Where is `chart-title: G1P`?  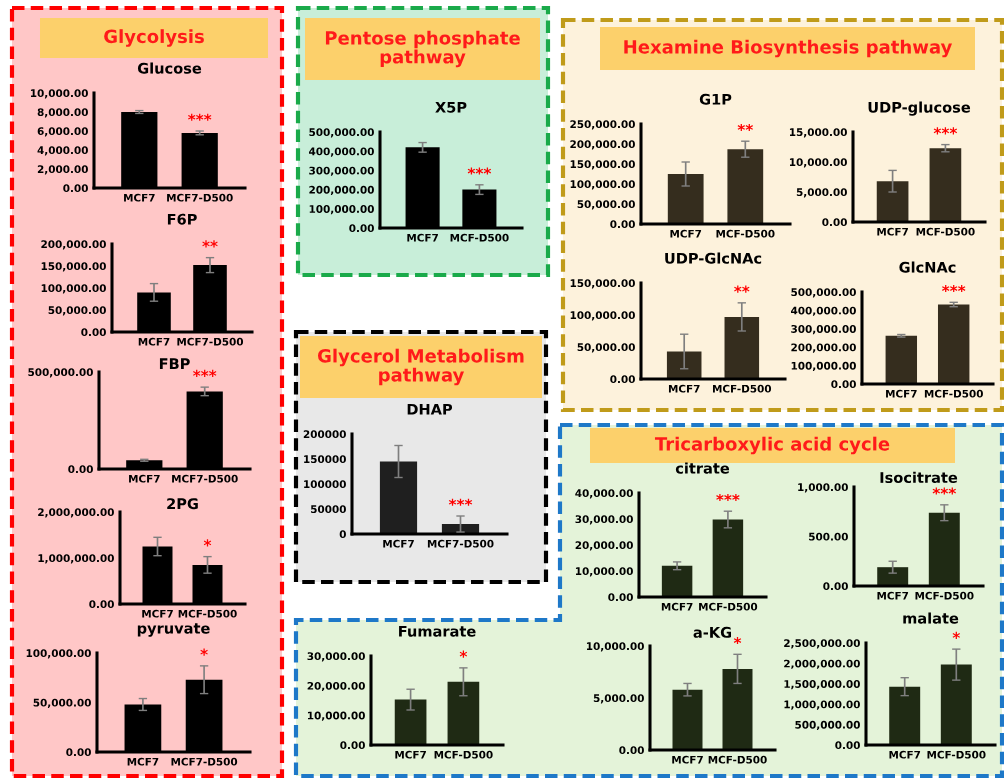
chart-title: G1P is located at coordinates (715, 99).